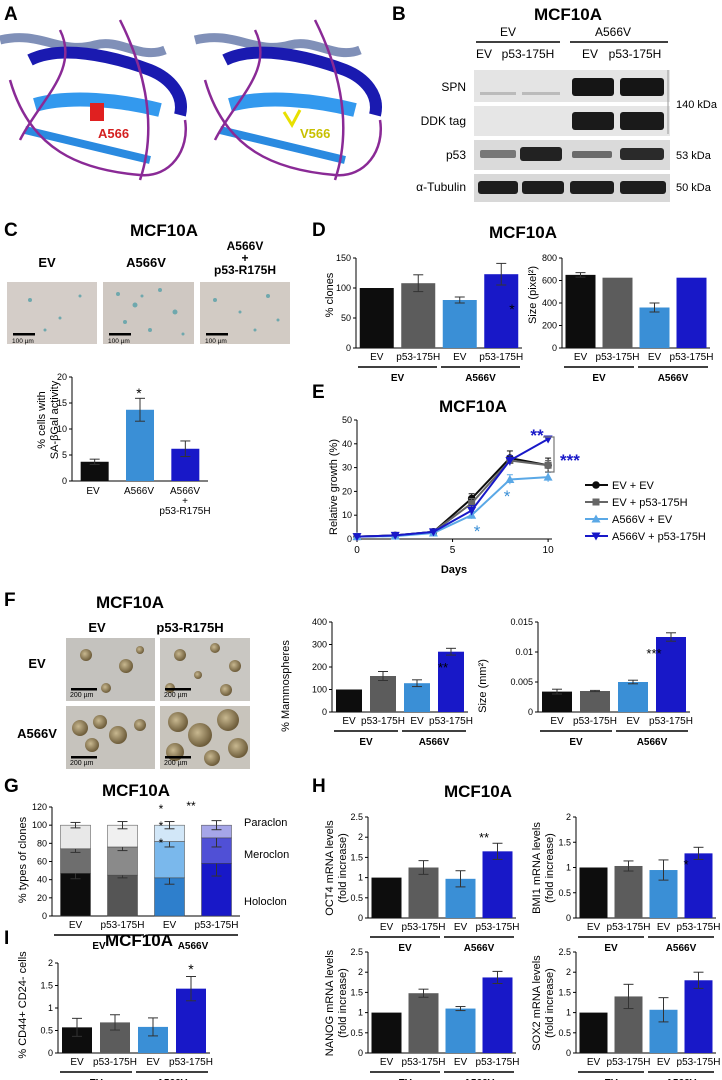  What do you see at coordinates (484, 54) in the screenshot?
I see `b-lane-1: EV` at bounding box center [484, 54].